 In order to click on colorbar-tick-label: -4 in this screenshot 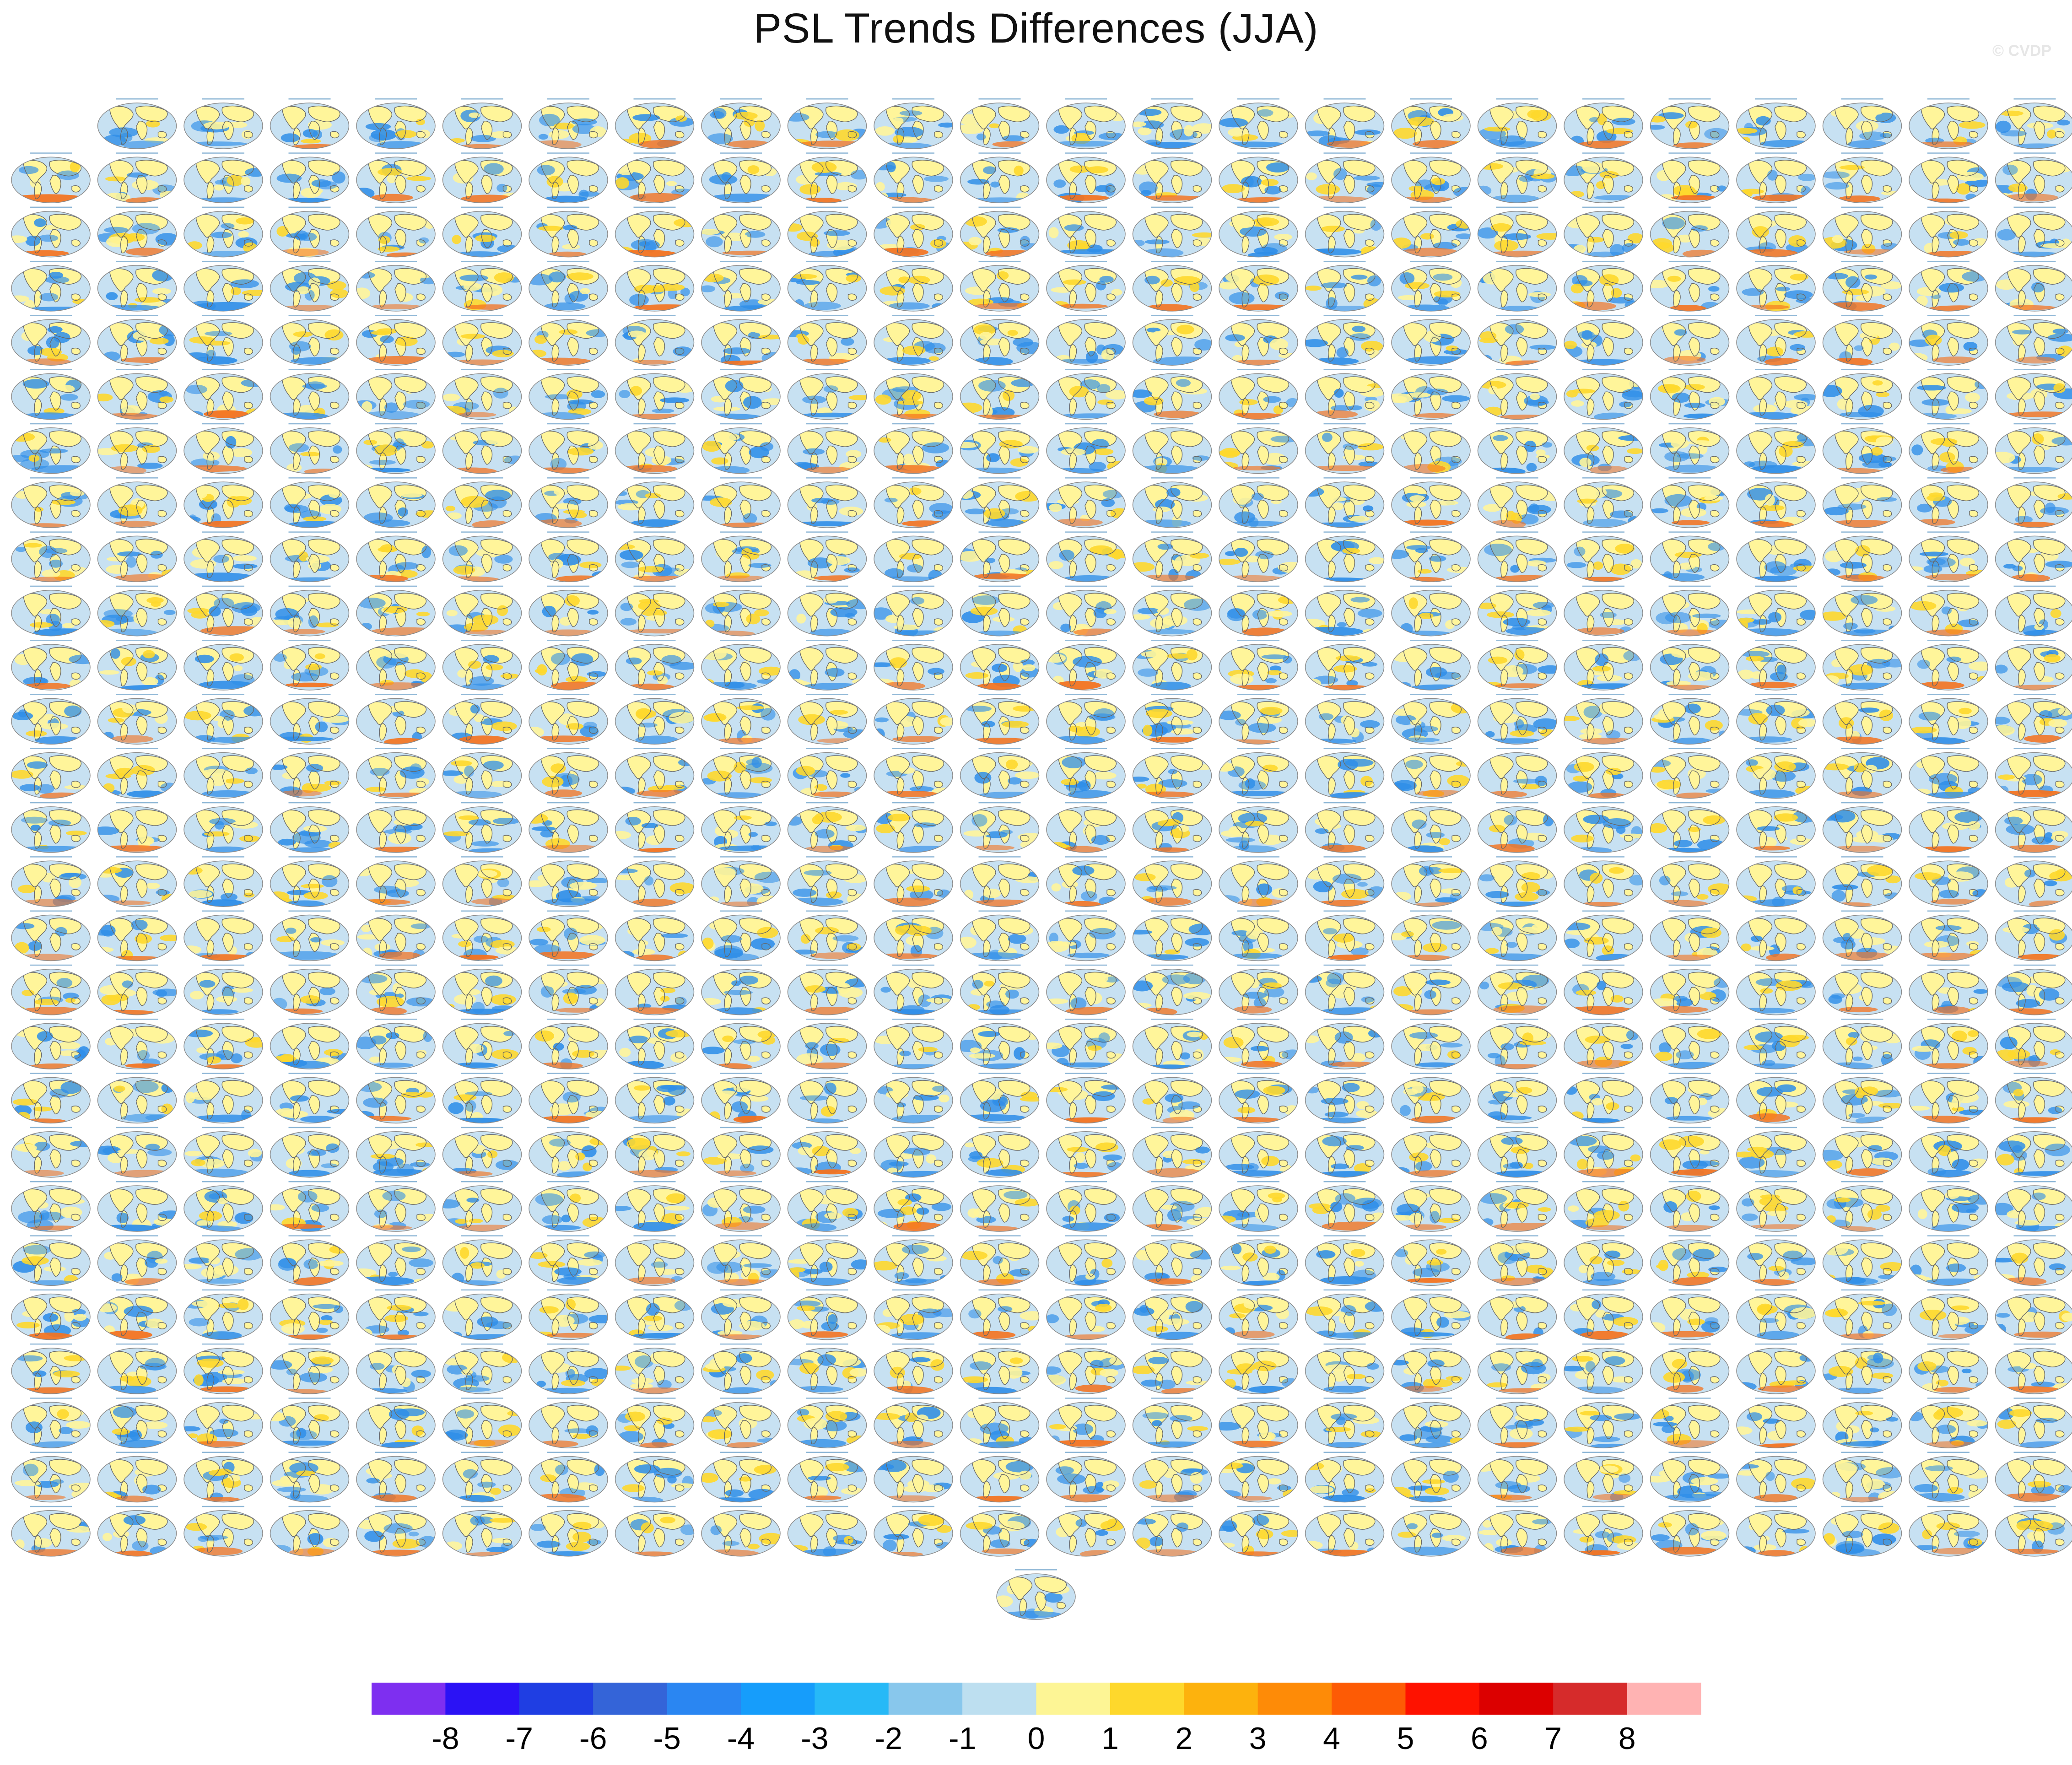, I will do `click(741, 1738)`.